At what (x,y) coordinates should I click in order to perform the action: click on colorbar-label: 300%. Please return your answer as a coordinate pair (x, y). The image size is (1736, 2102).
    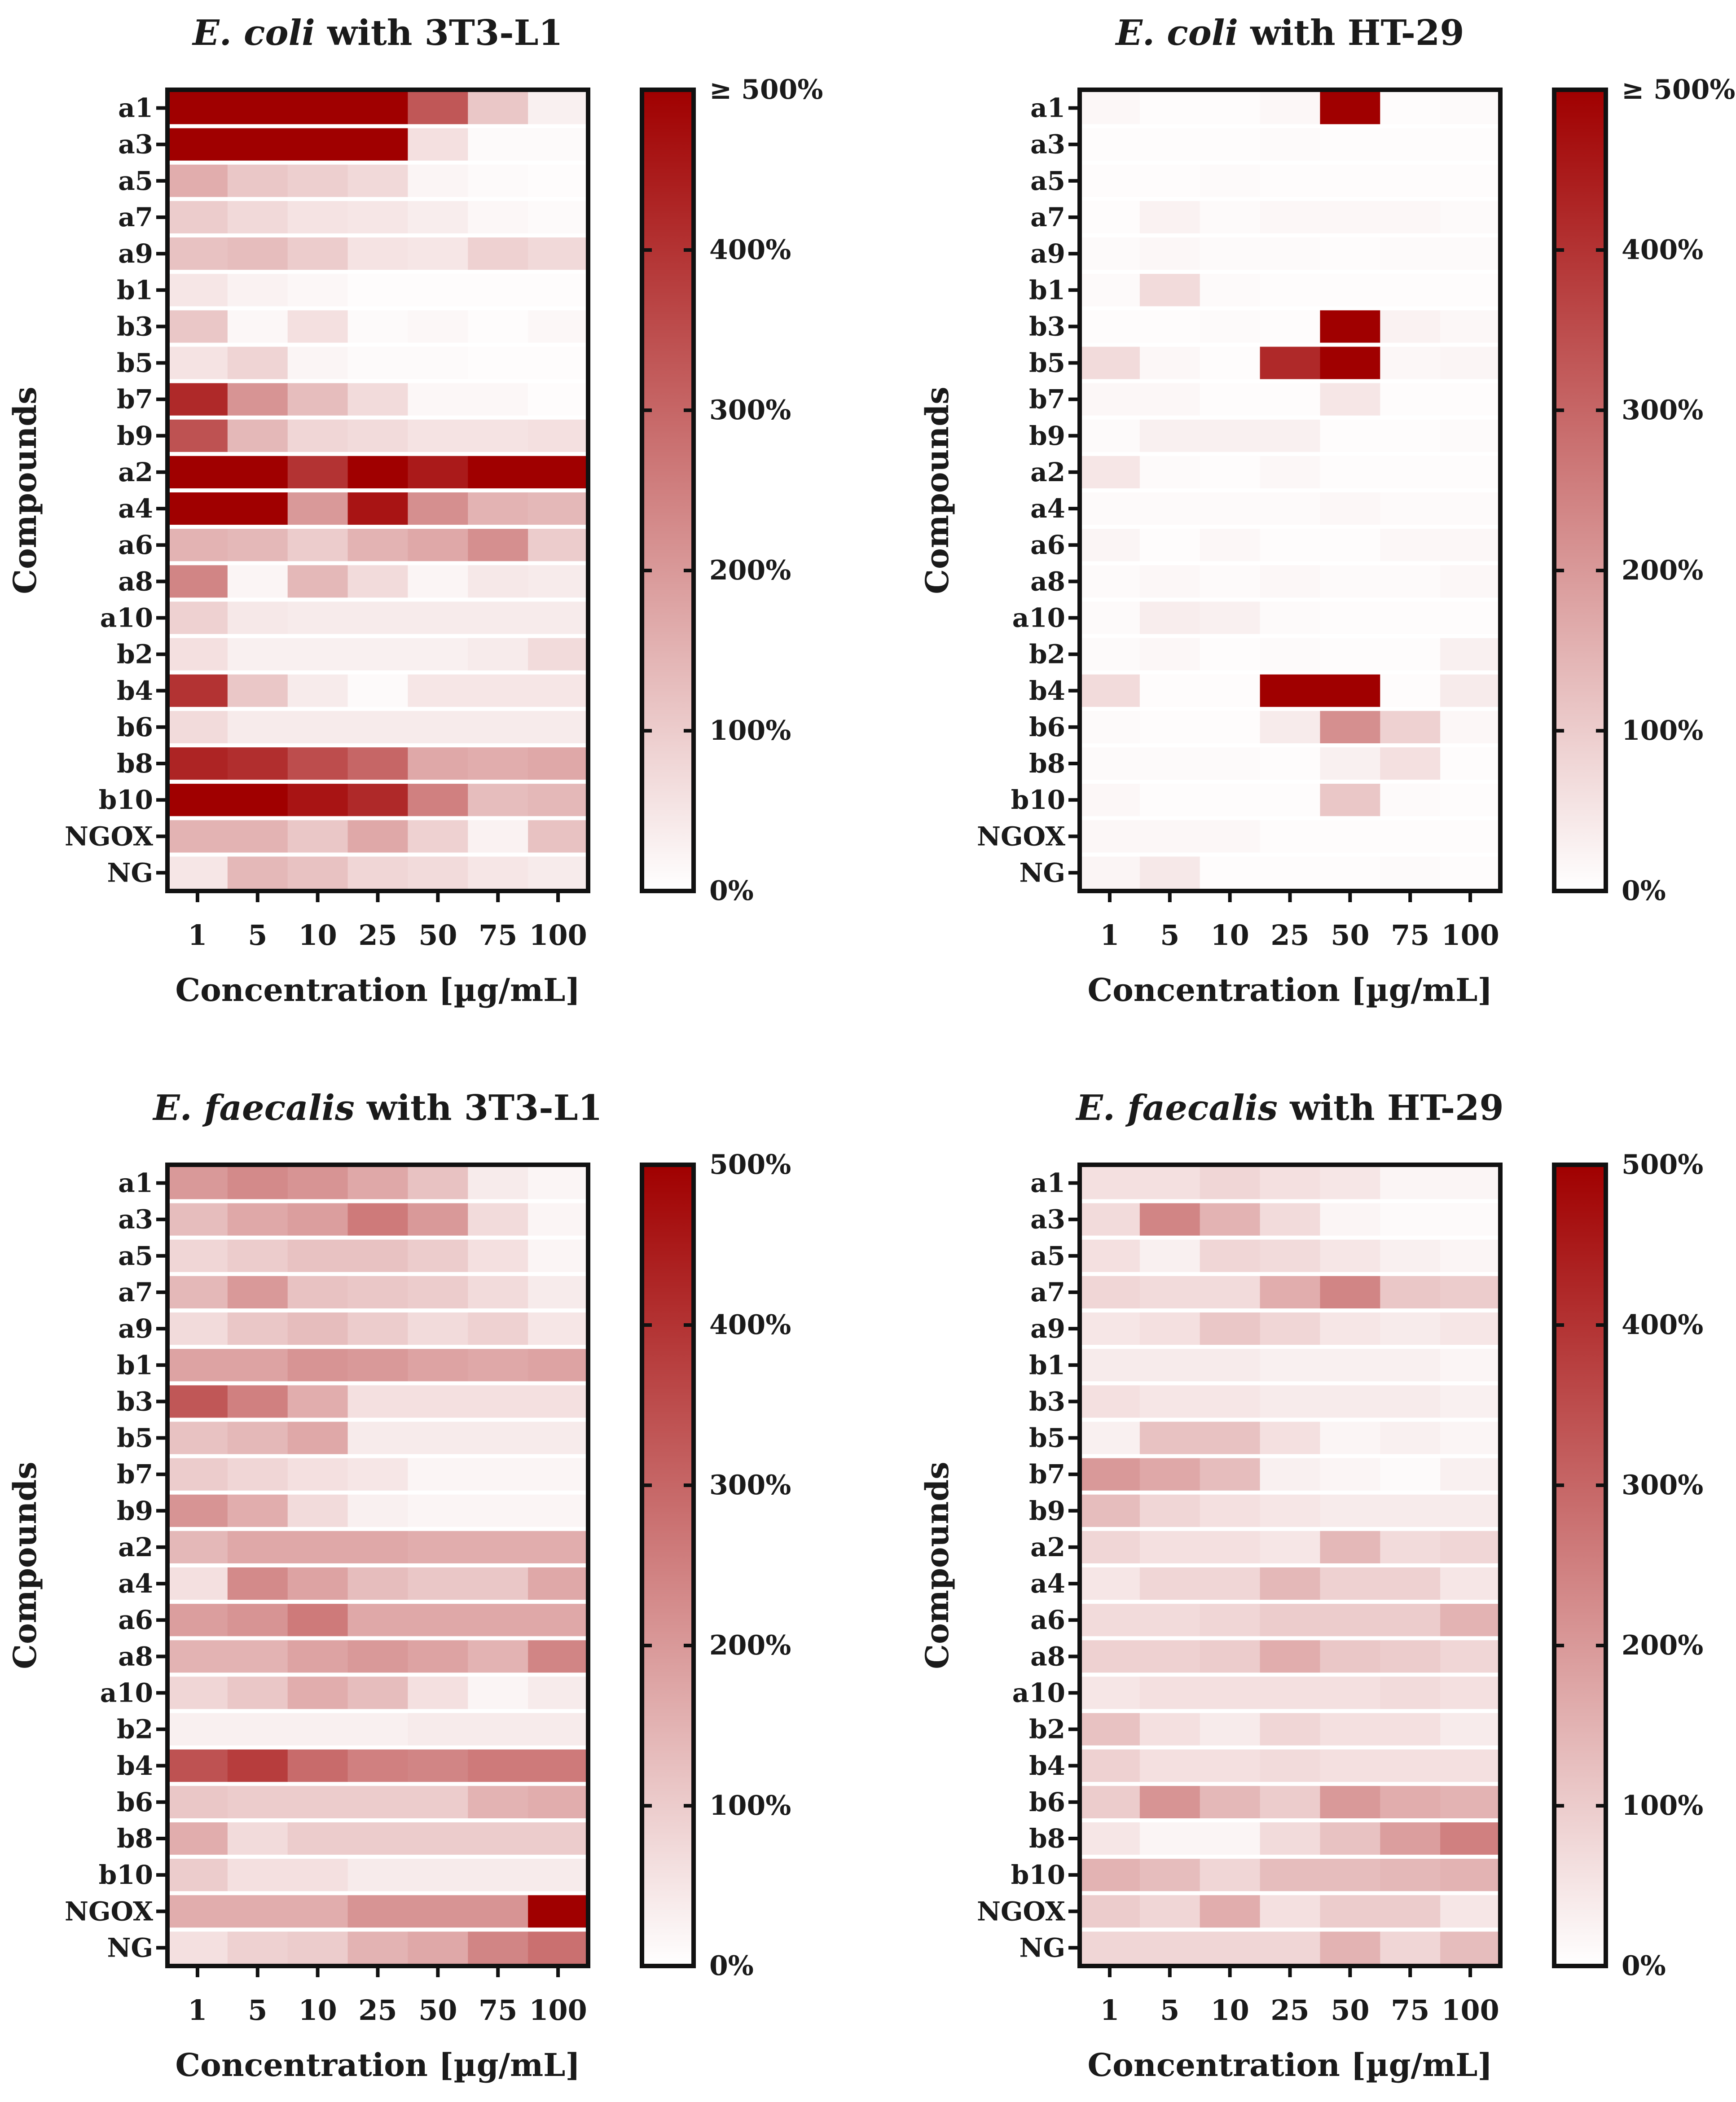
    Looking at the image, I should click on (1662, 410).